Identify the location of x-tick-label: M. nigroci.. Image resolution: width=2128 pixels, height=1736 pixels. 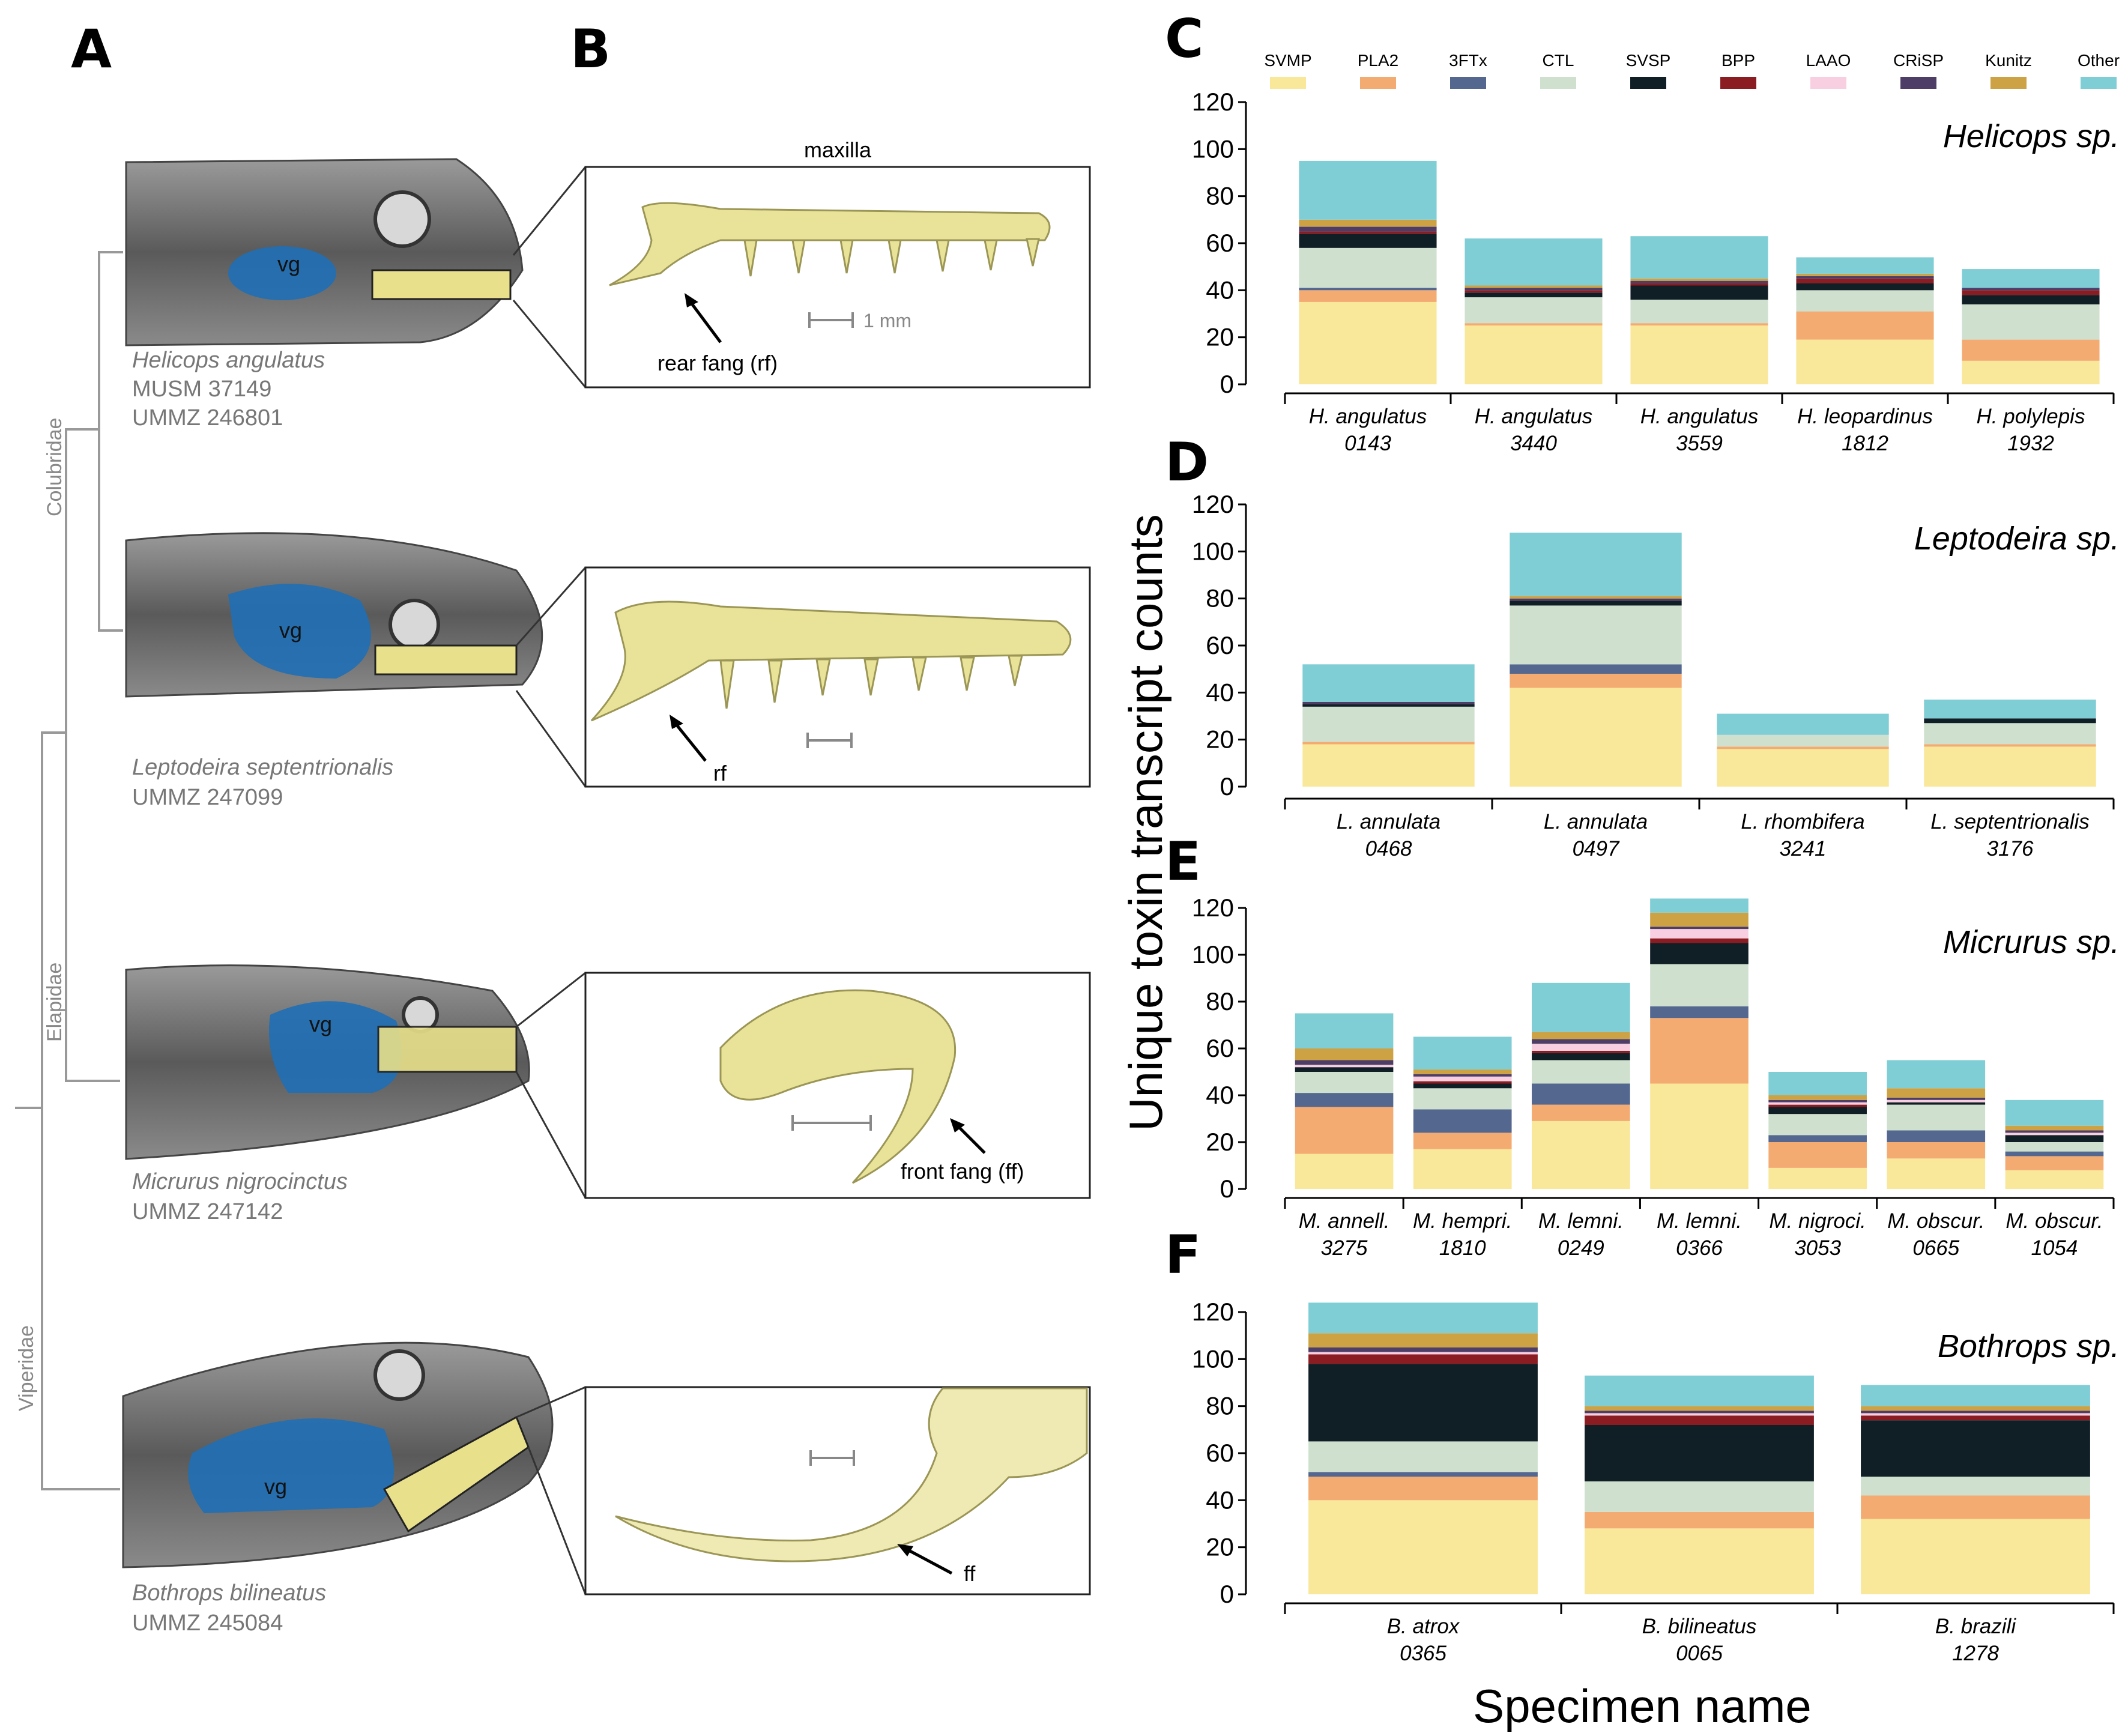
(1817, 1221).